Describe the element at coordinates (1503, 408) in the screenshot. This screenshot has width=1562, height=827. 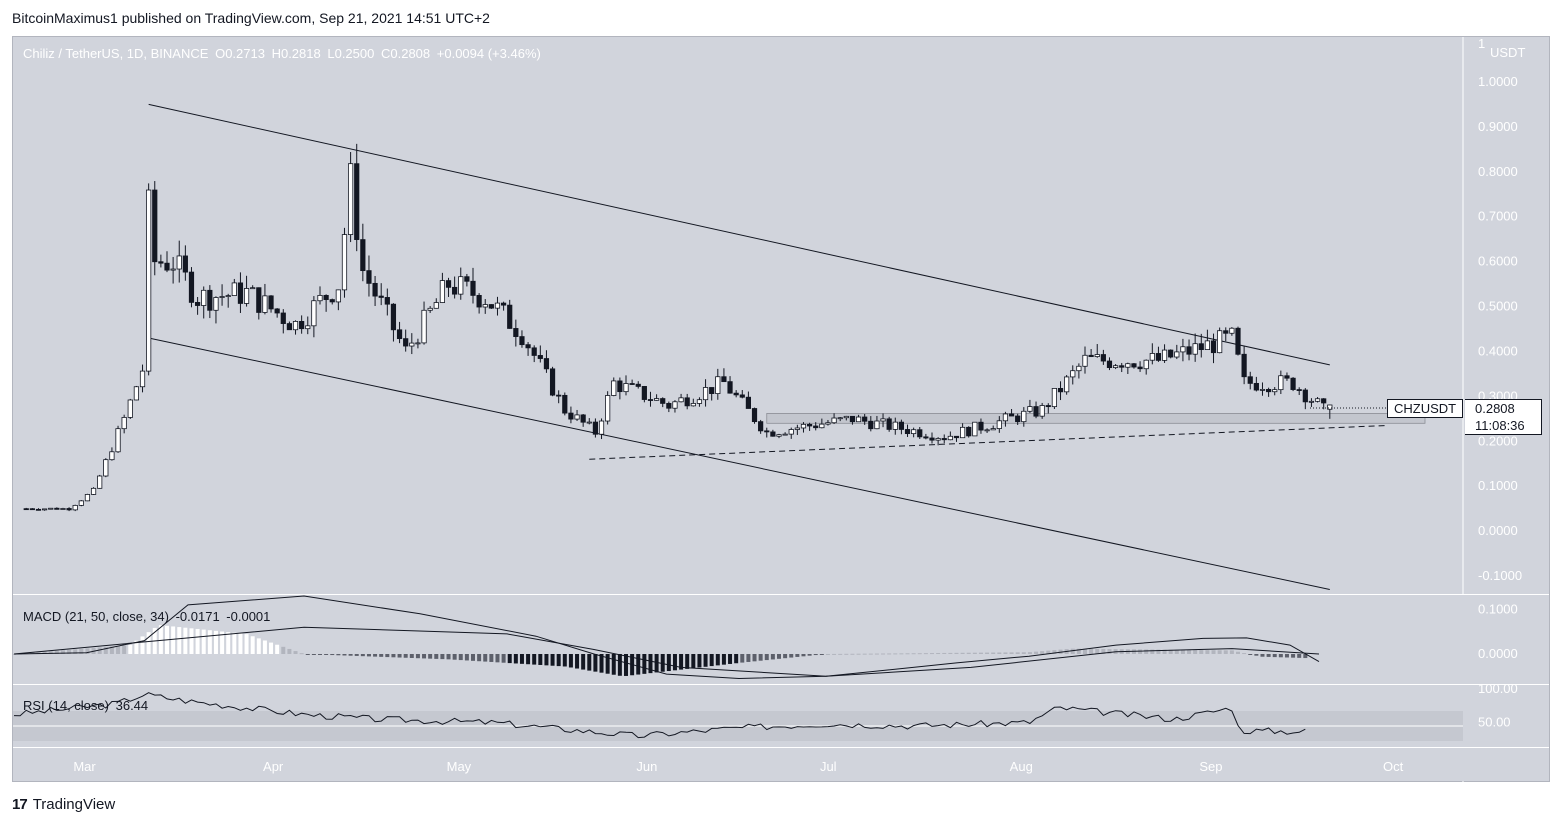
I see `price-tag-price: 0.2808` at that location.